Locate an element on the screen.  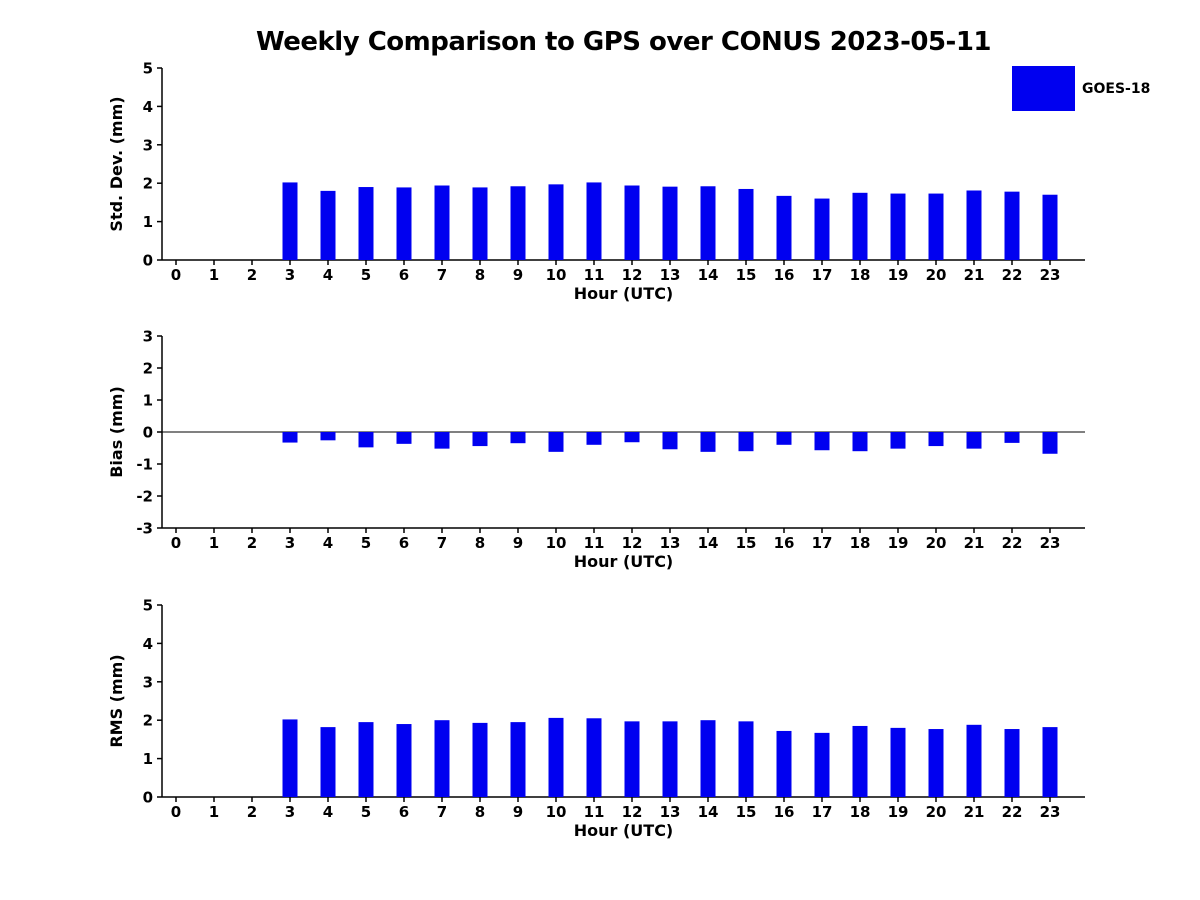
x-tick-label: 7 is located at coordinates (442, 543).